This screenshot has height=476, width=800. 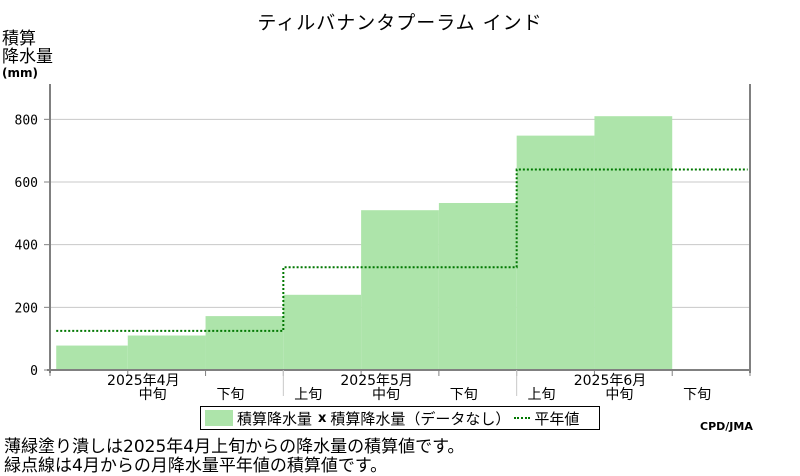 What do you see at coordinates (230, 395) in the screenshot?
I see `x-tick-label-2: 下旬` at bounding box center [230, 395].